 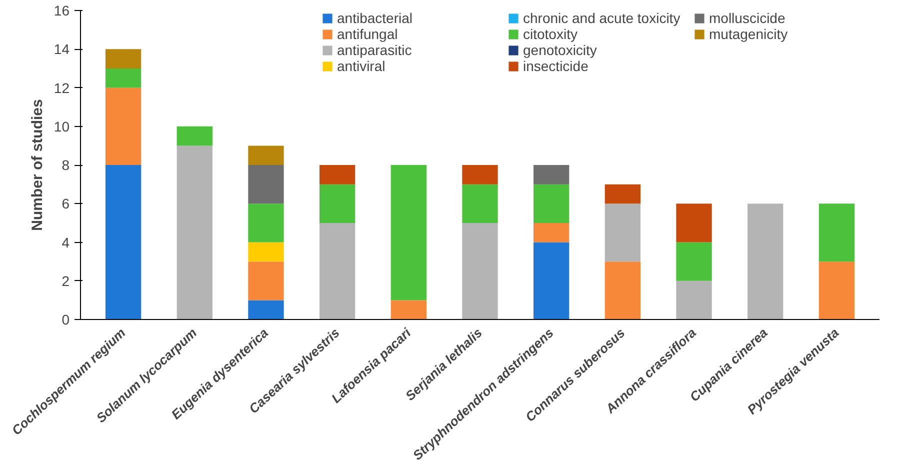 I want to click on legend-label: antibacterial, so click(x=375, y=18).